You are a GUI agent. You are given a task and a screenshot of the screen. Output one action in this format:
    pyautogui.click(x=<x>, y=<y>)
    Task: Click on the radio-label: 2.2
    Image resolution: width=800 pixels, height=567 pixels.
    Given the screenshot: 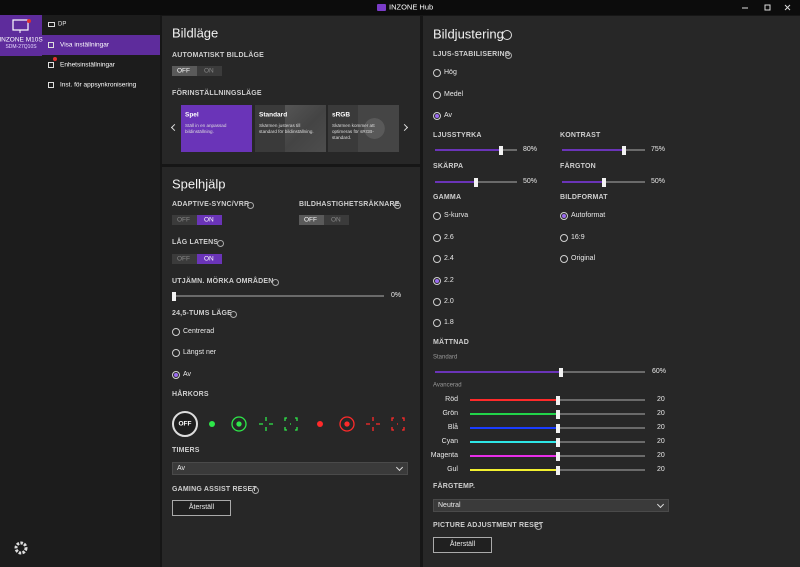 What is the action you would take?
    pyautogui.click(x=449, y=280)
    